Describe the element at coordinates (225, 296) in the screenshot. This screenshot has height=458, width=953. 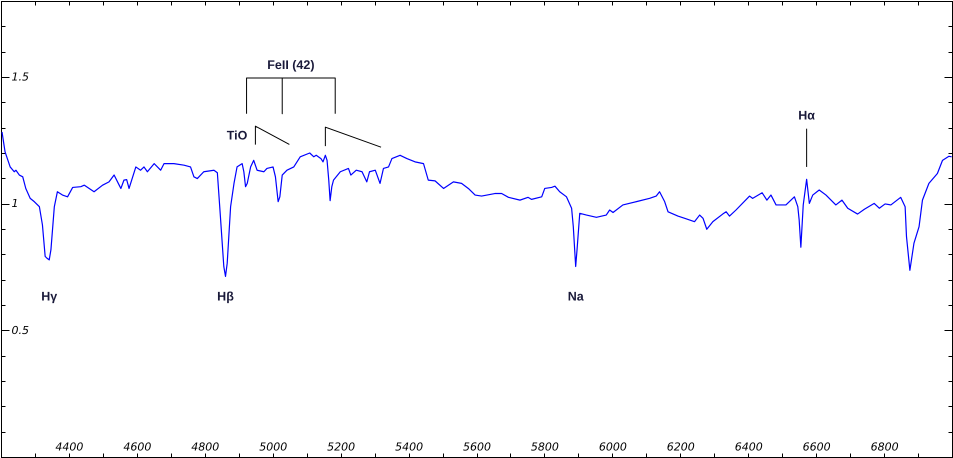
I see `annotation: Hβ` at that location.